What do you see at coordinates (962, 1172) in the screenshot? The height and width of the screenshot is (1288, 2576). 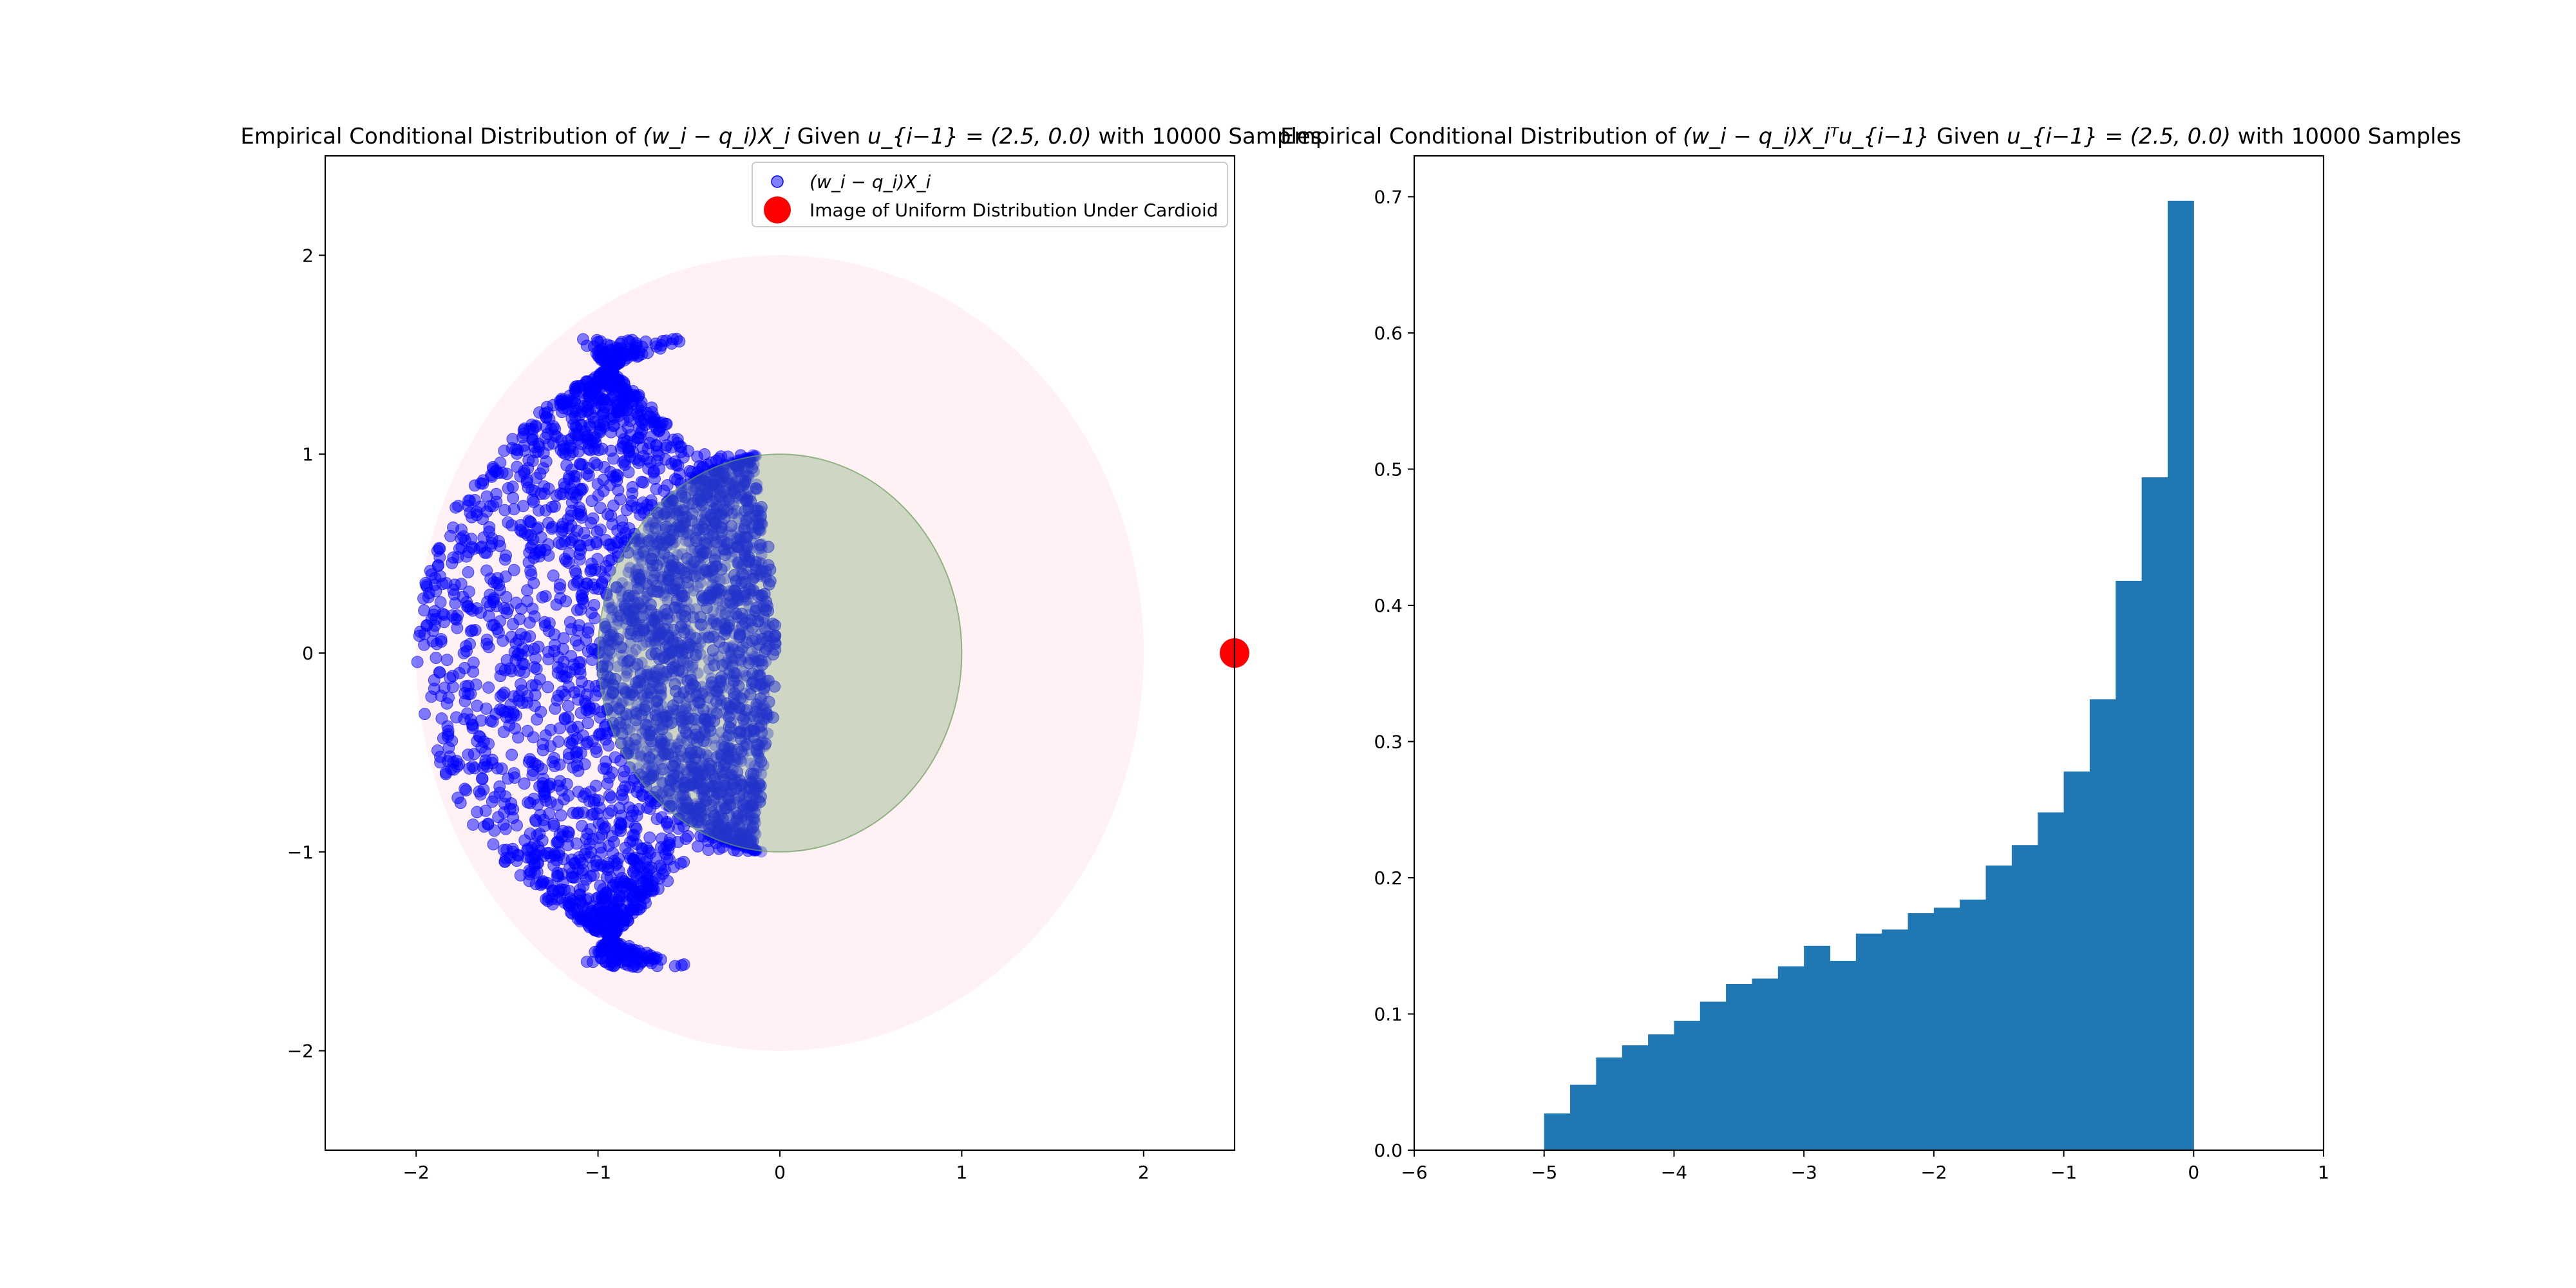 I see `x-tick-label: 1` at bounding box center [962, 1172].